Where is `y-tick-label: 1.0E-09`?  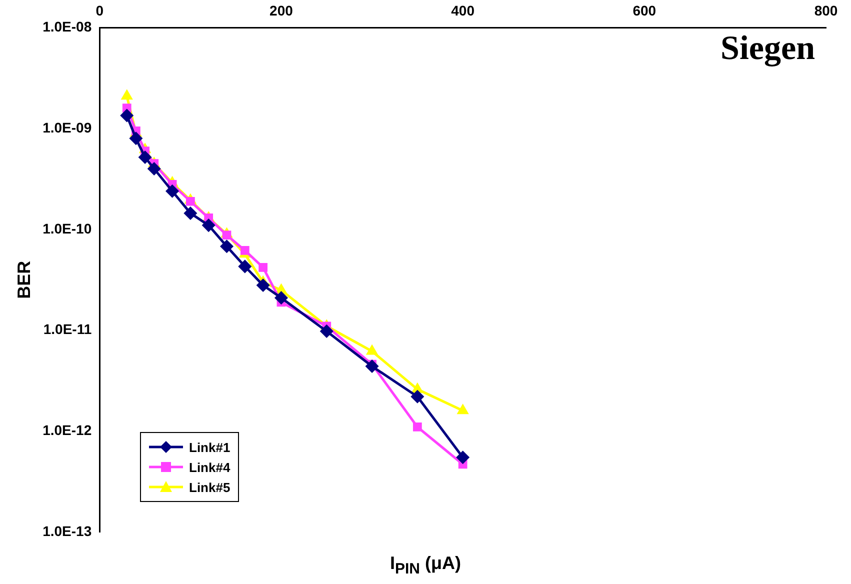
y-tick-label: 1.0E-09 is located at coordinates (67, 128).